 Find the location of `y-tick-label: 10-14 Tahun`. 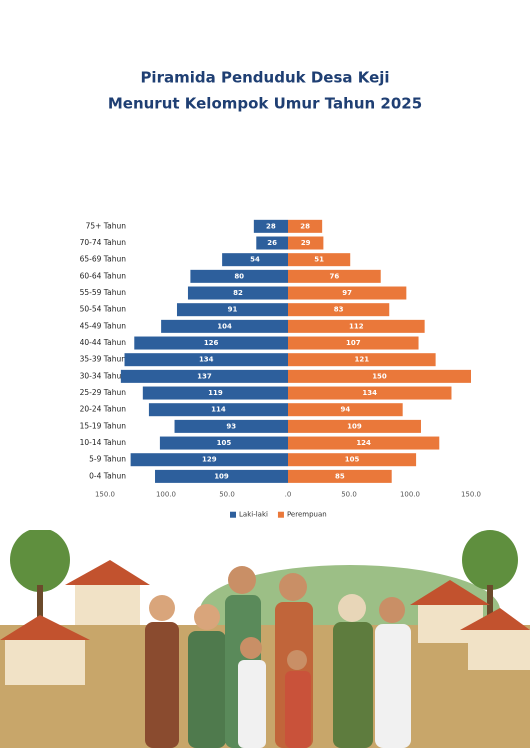

y-tick-label: 10-14 Tahun is located at coordinates (103, 442).